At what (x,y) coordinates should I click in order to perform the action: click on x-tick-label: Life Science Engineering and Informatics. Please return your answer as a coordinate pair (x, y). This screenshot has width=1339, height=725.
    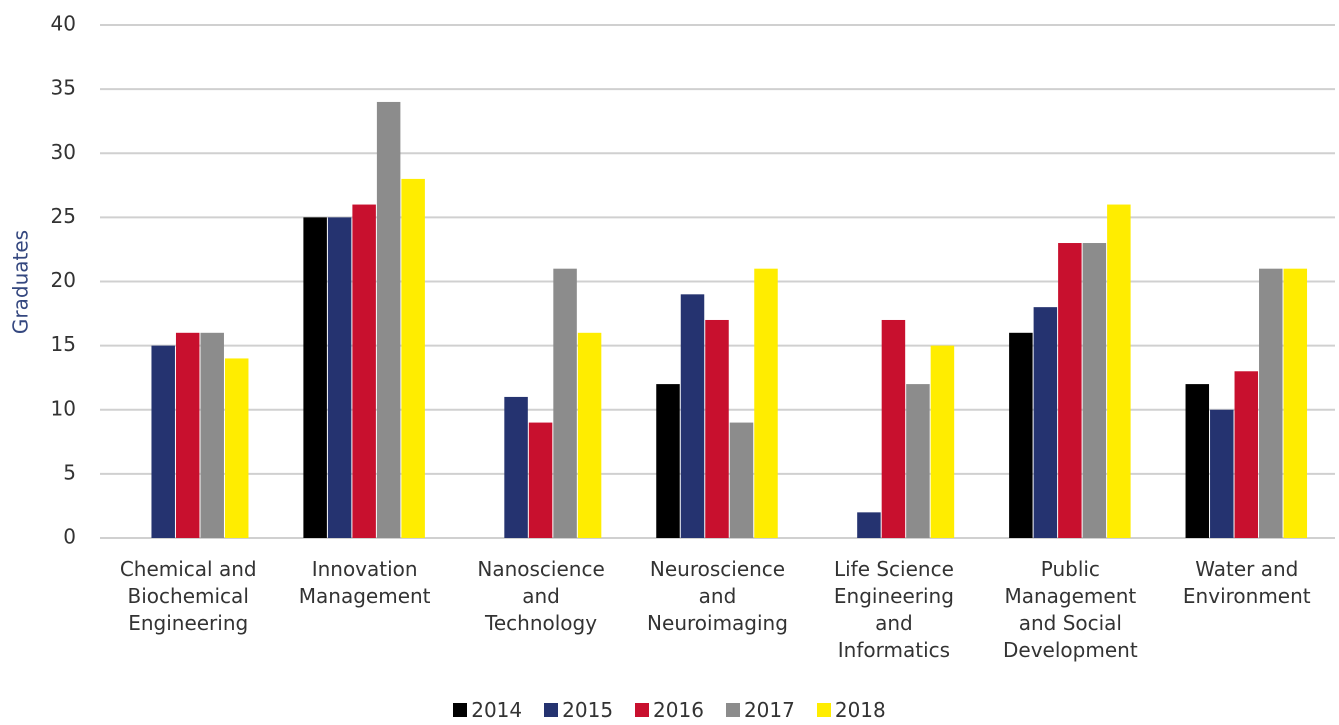
    Looking at the image, I should click on (893, 609).